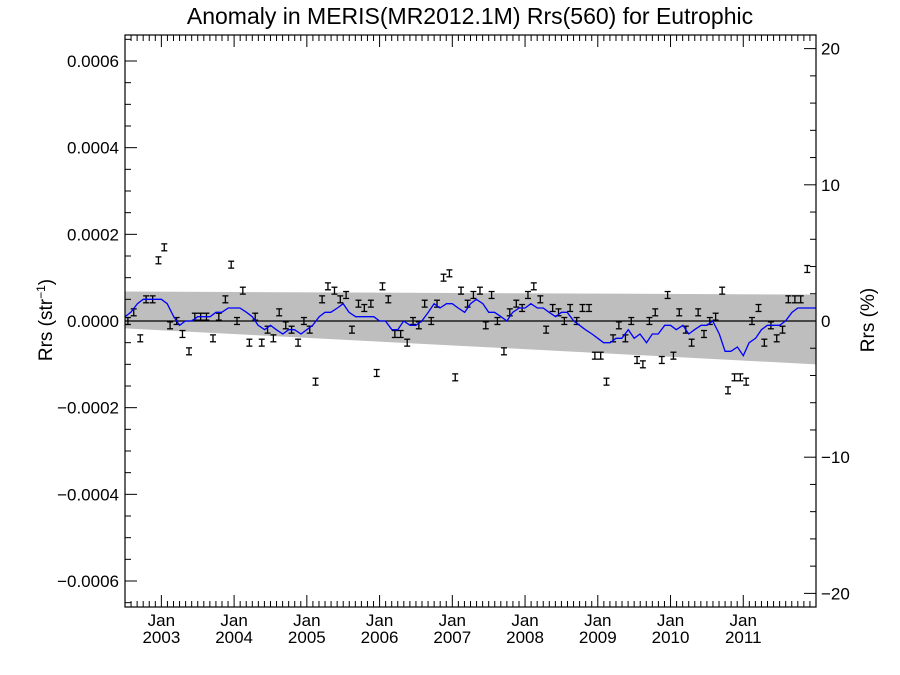  Describe the element at coordinates (161, 637) in the screenshot. I see `x-tick-label-year-0: 2003` at that location.